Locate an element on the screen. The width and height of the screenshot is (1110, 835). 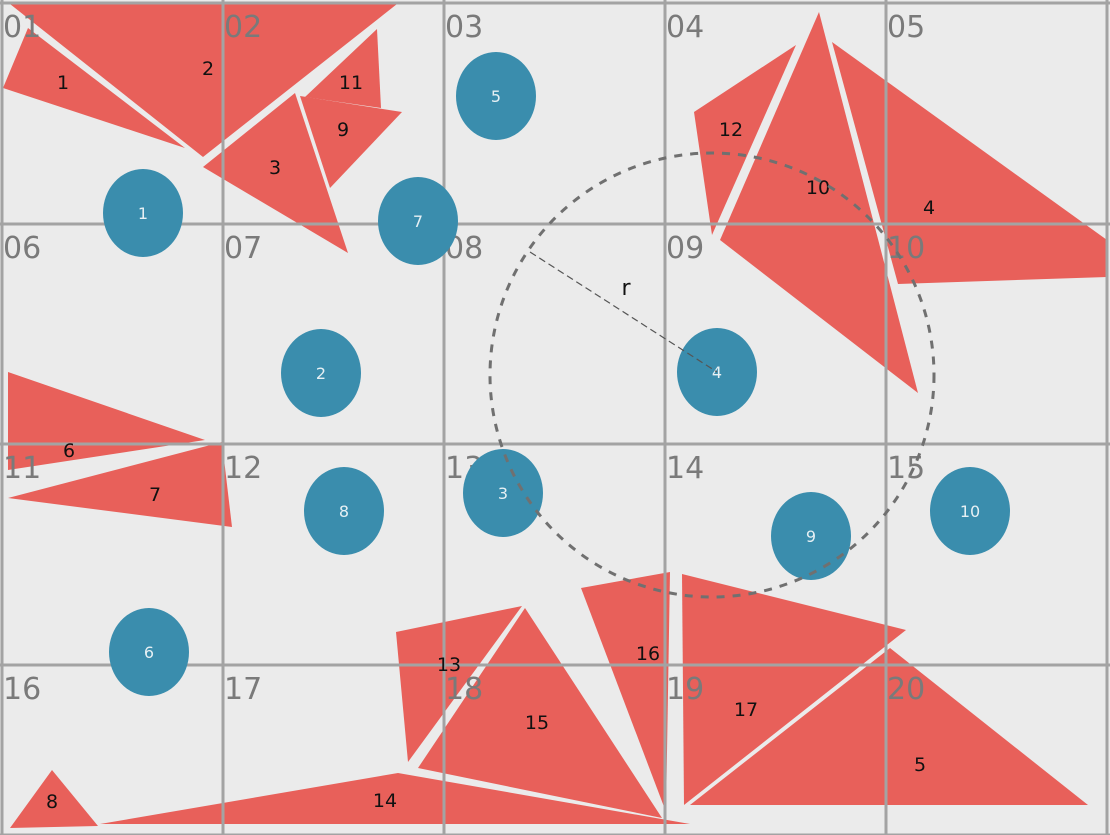
cell-label-09: 09 is located at coordinates (685, 248).